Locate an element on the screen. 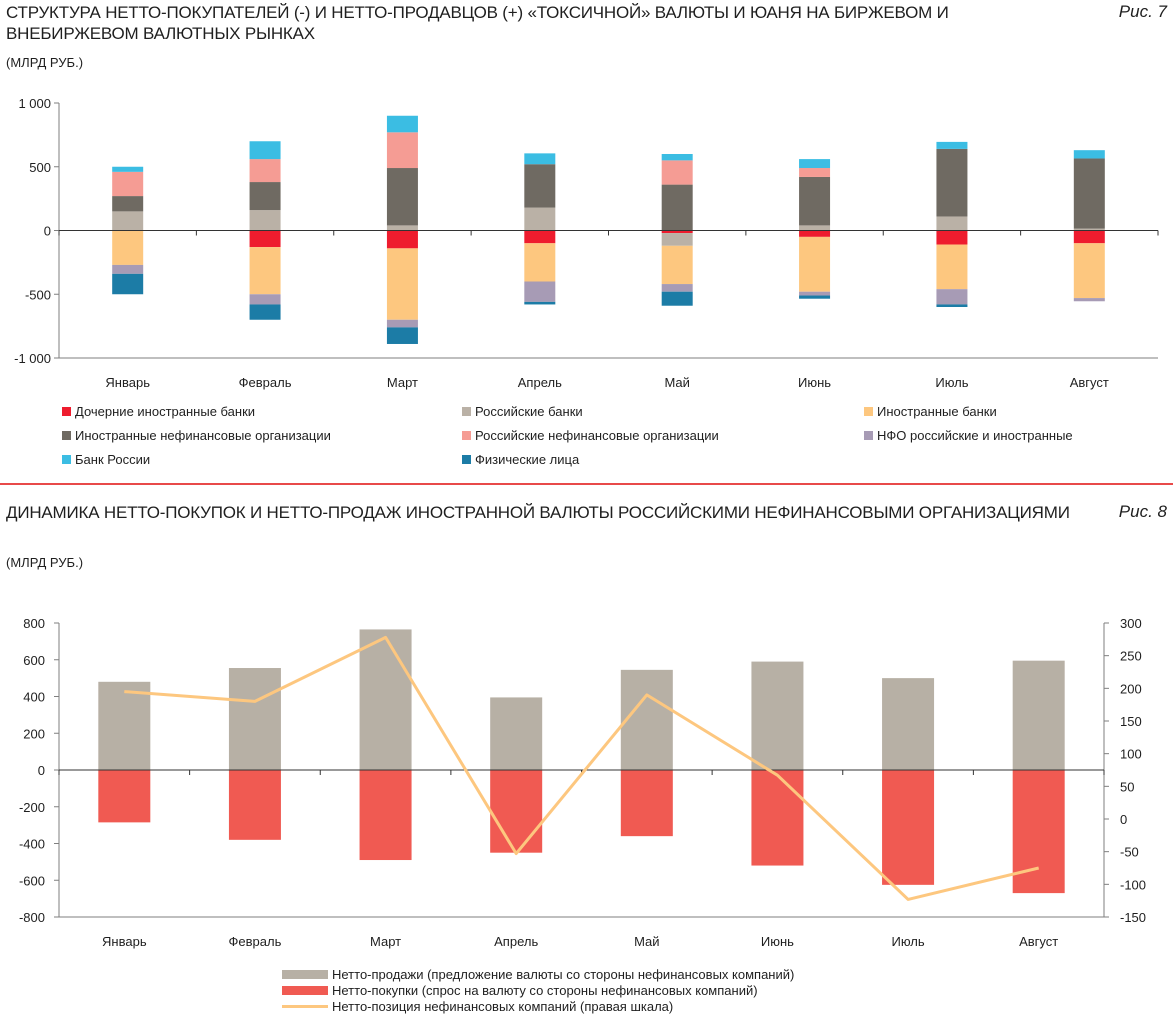 The height and width of the screenshot is (1025, 1173). legend-item: Российские банки is located at coordinates (522, 411).